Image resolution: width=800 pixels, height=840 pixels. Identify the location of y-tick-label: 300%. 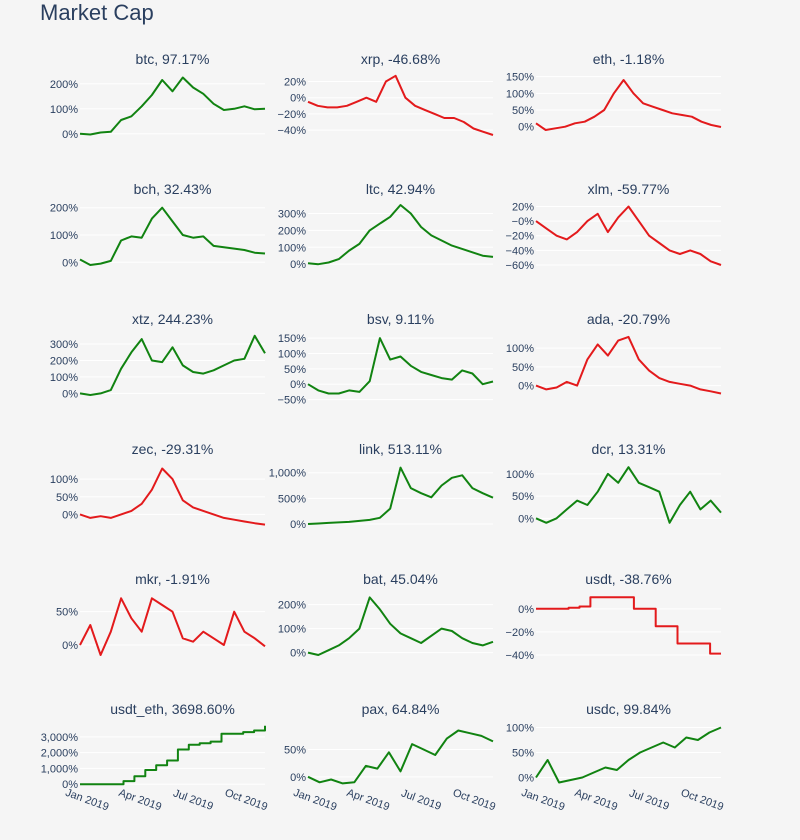
(292, 214).